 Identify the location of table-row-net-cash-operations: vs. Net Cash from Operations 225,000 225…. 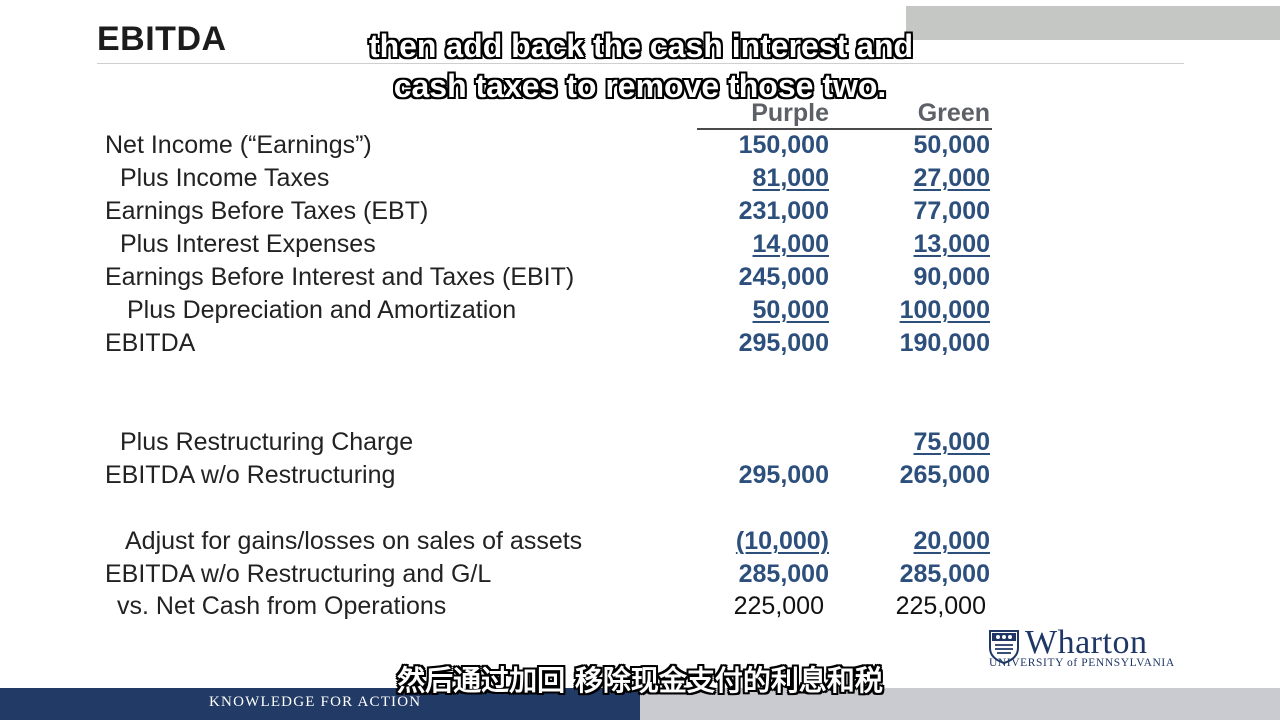
(640, 607).